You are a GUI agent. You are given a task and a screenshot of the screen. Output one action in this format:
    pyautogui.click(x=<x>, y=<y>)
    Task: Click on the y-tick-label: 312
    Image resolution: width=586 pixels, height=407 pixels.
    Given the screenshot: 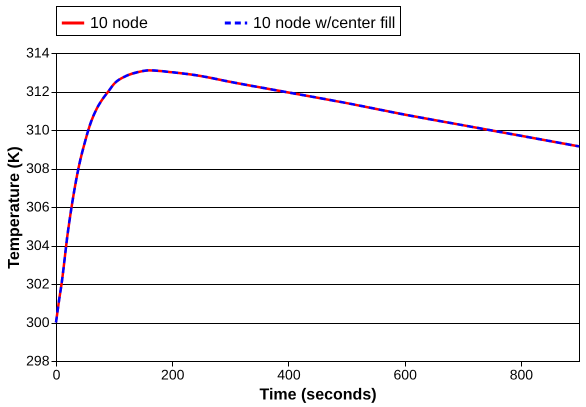 What is the action you would take?
    pyautogui.click(x=38, y=91)
    